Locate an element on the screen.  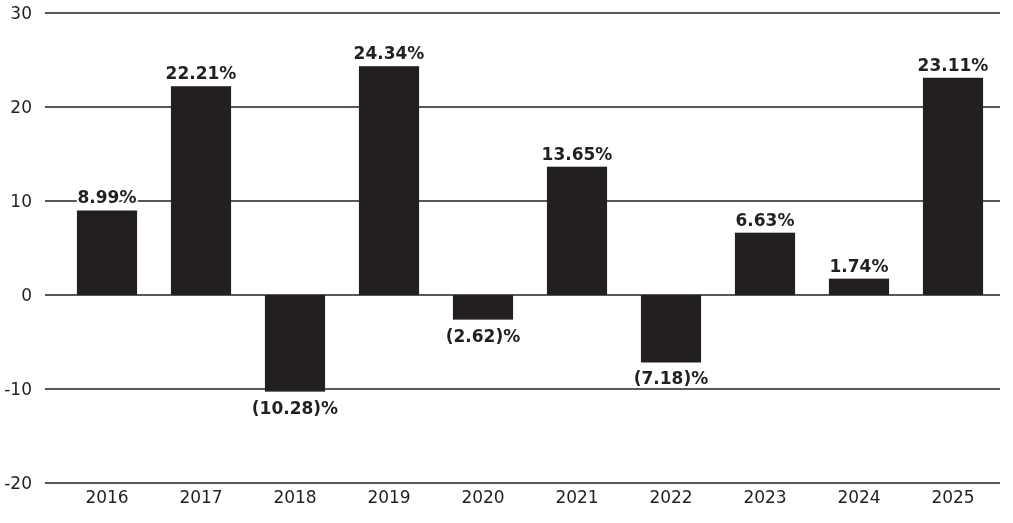
y-tick-label: 20 is located at coordinates (21, 106).